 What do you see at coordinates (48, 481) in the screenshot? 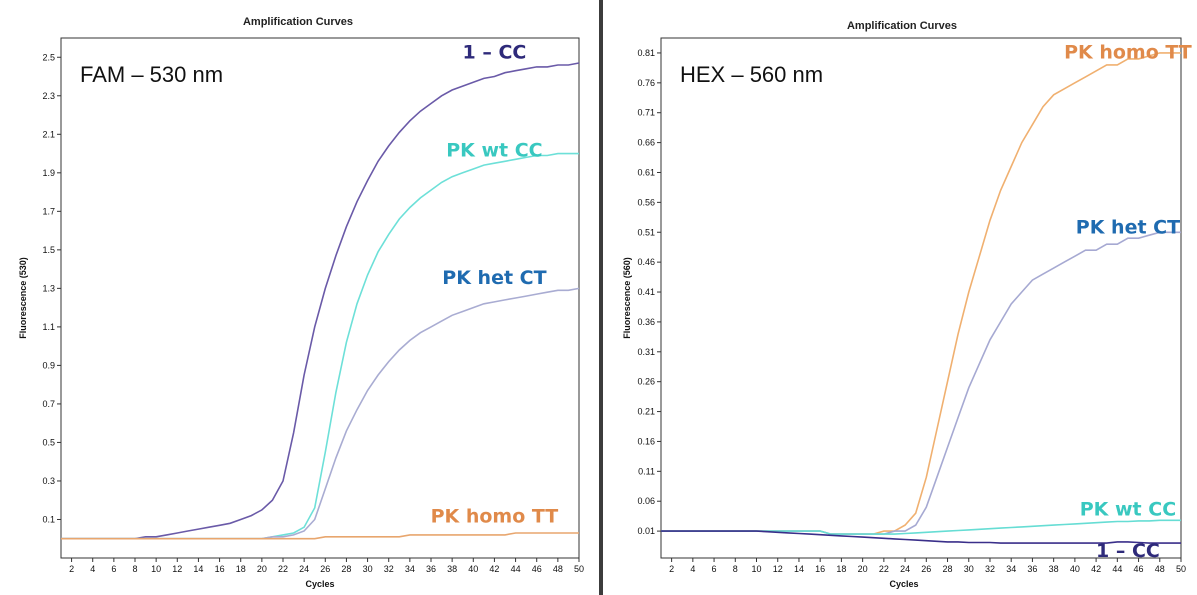
I see `y-tick-label: 0.3` at bounding box center [48, 481].